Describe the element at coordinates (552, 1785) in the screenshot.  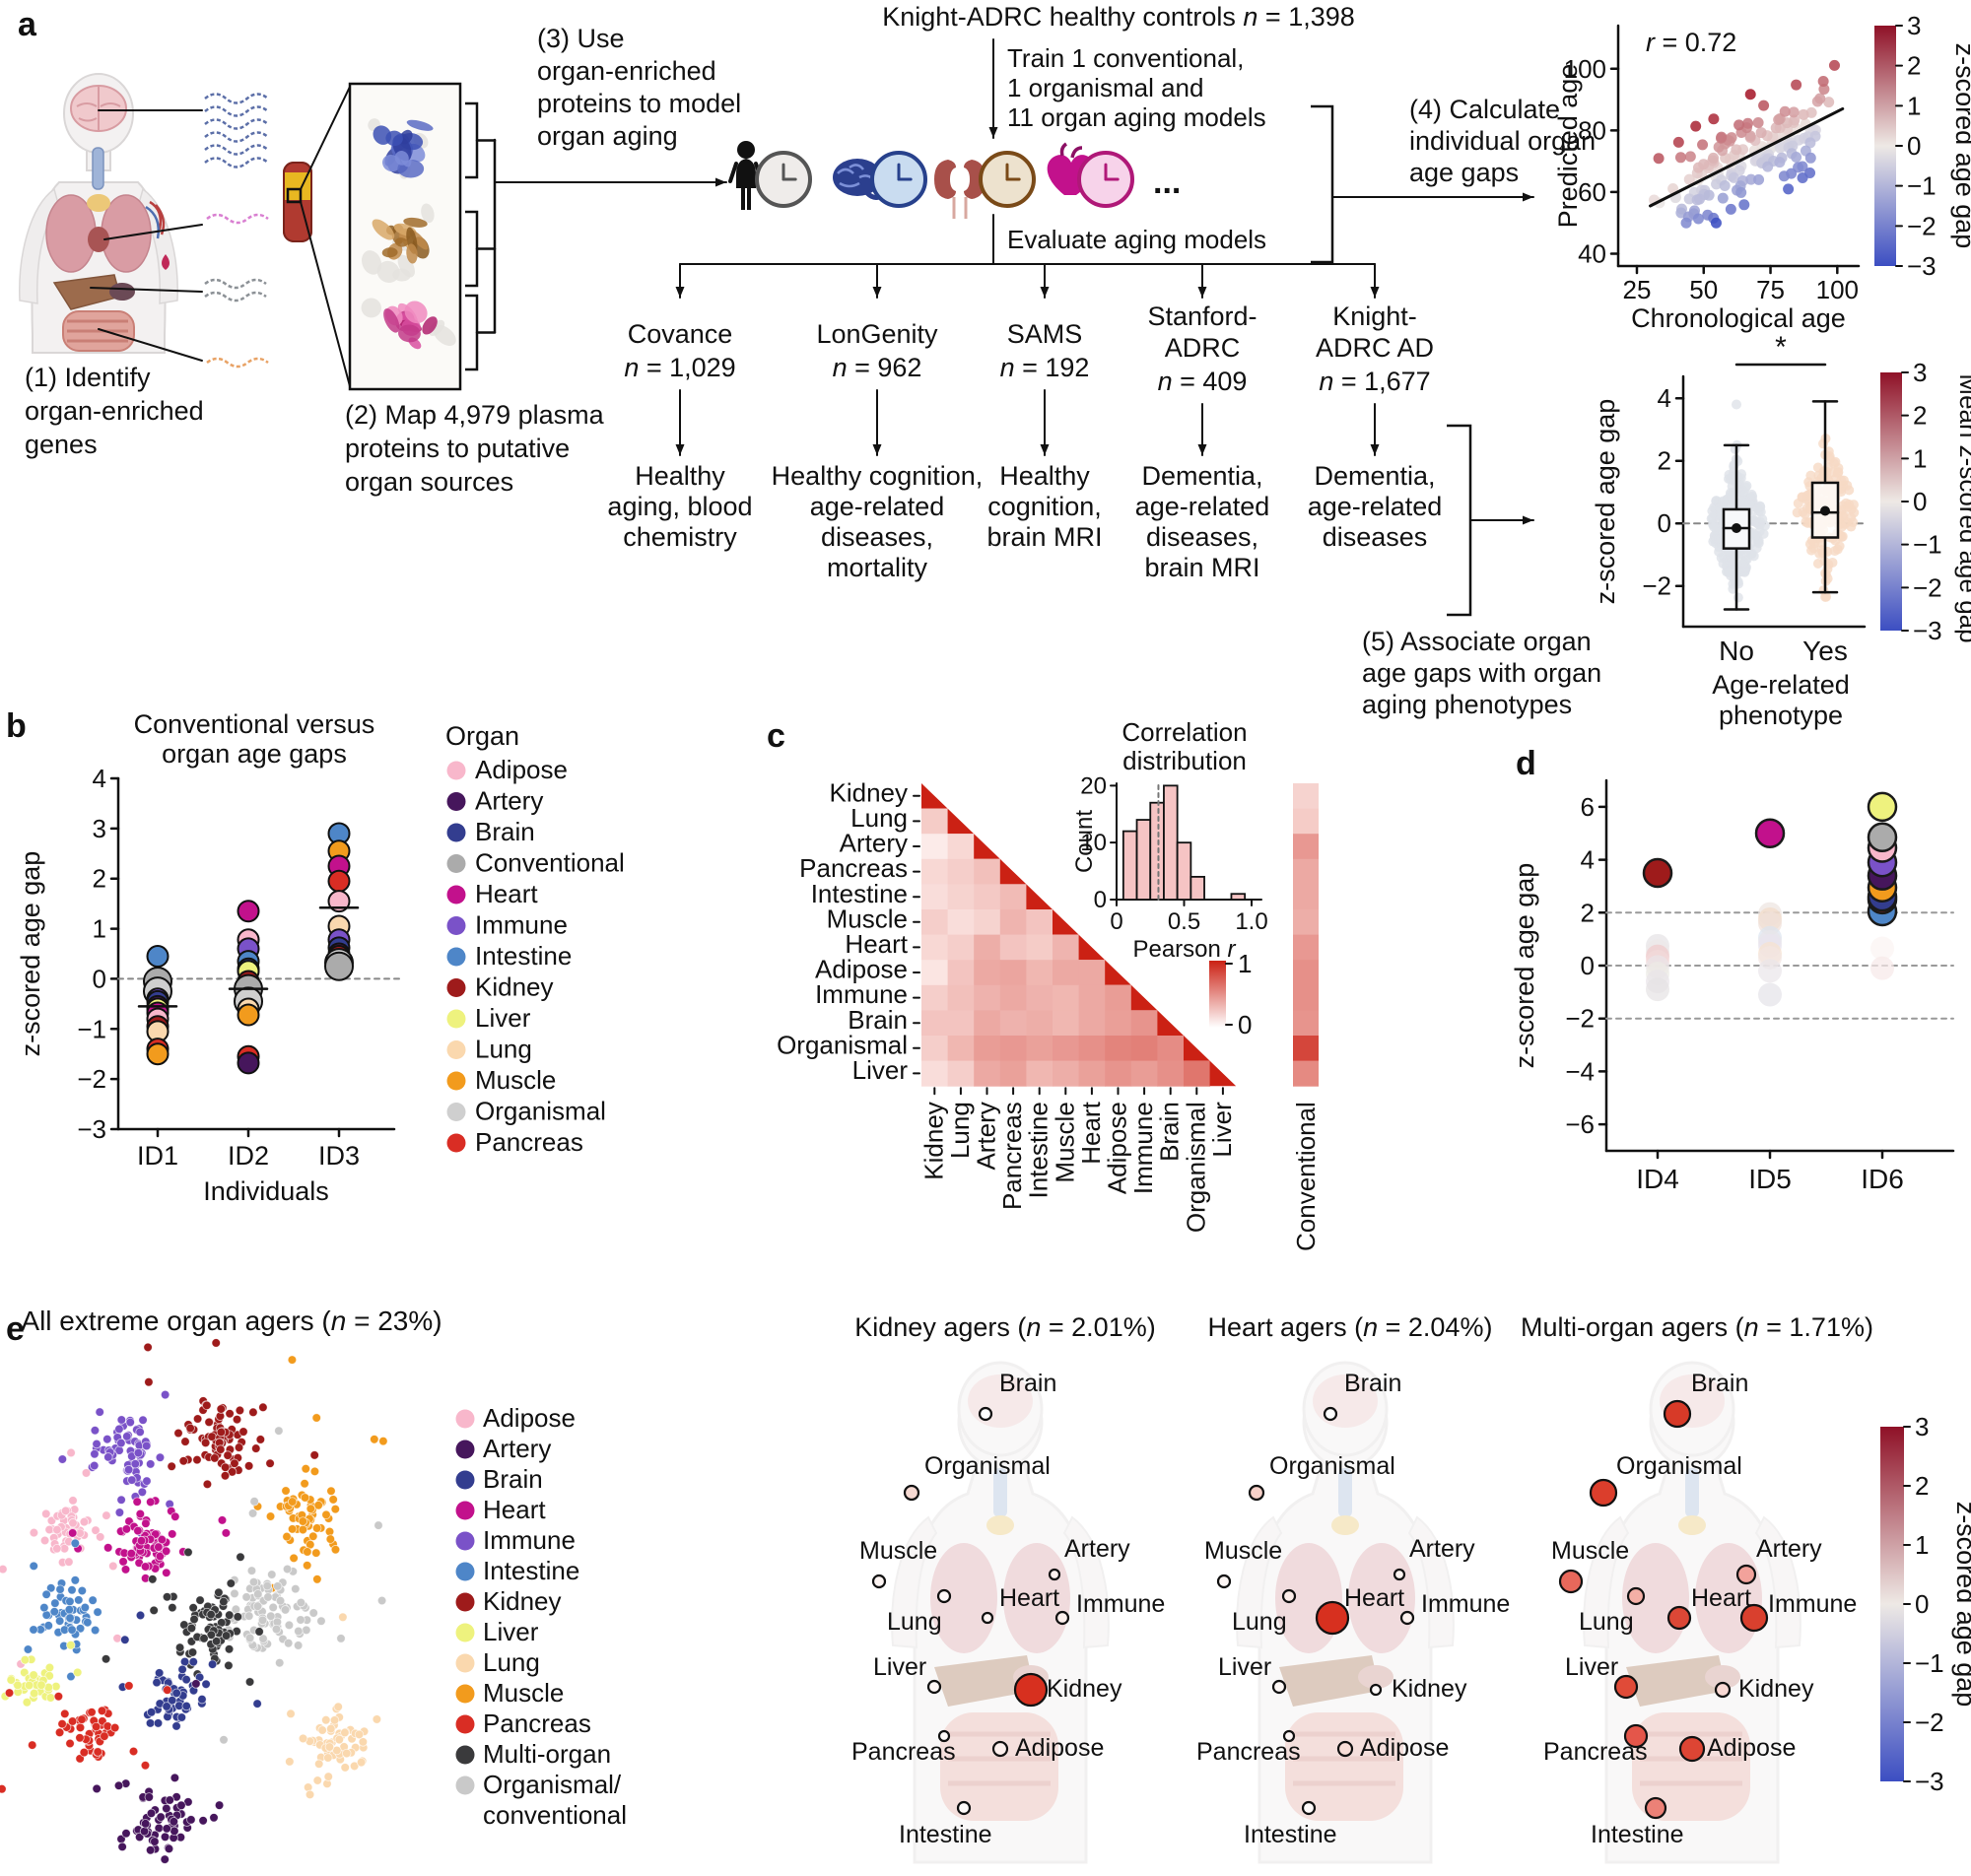
I see `svg-text: Organismal/` at that location.